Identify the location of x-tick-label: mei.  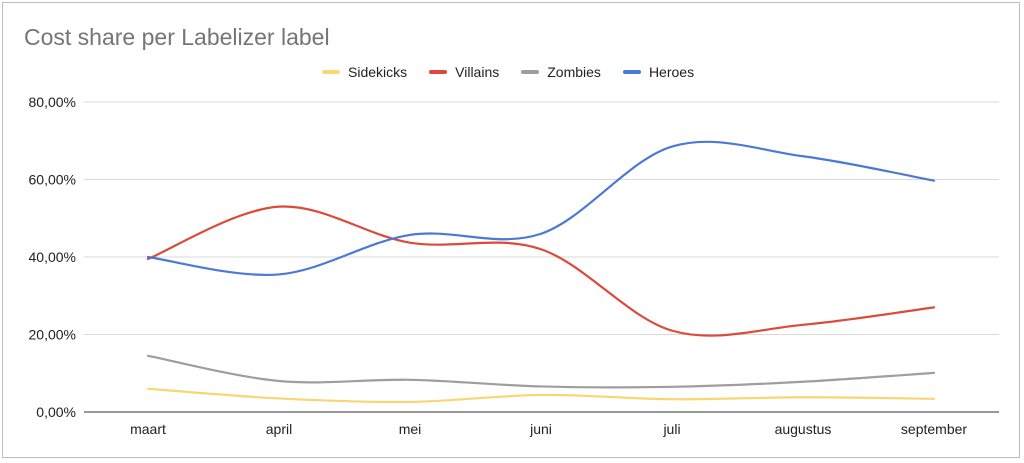
(410, 429).